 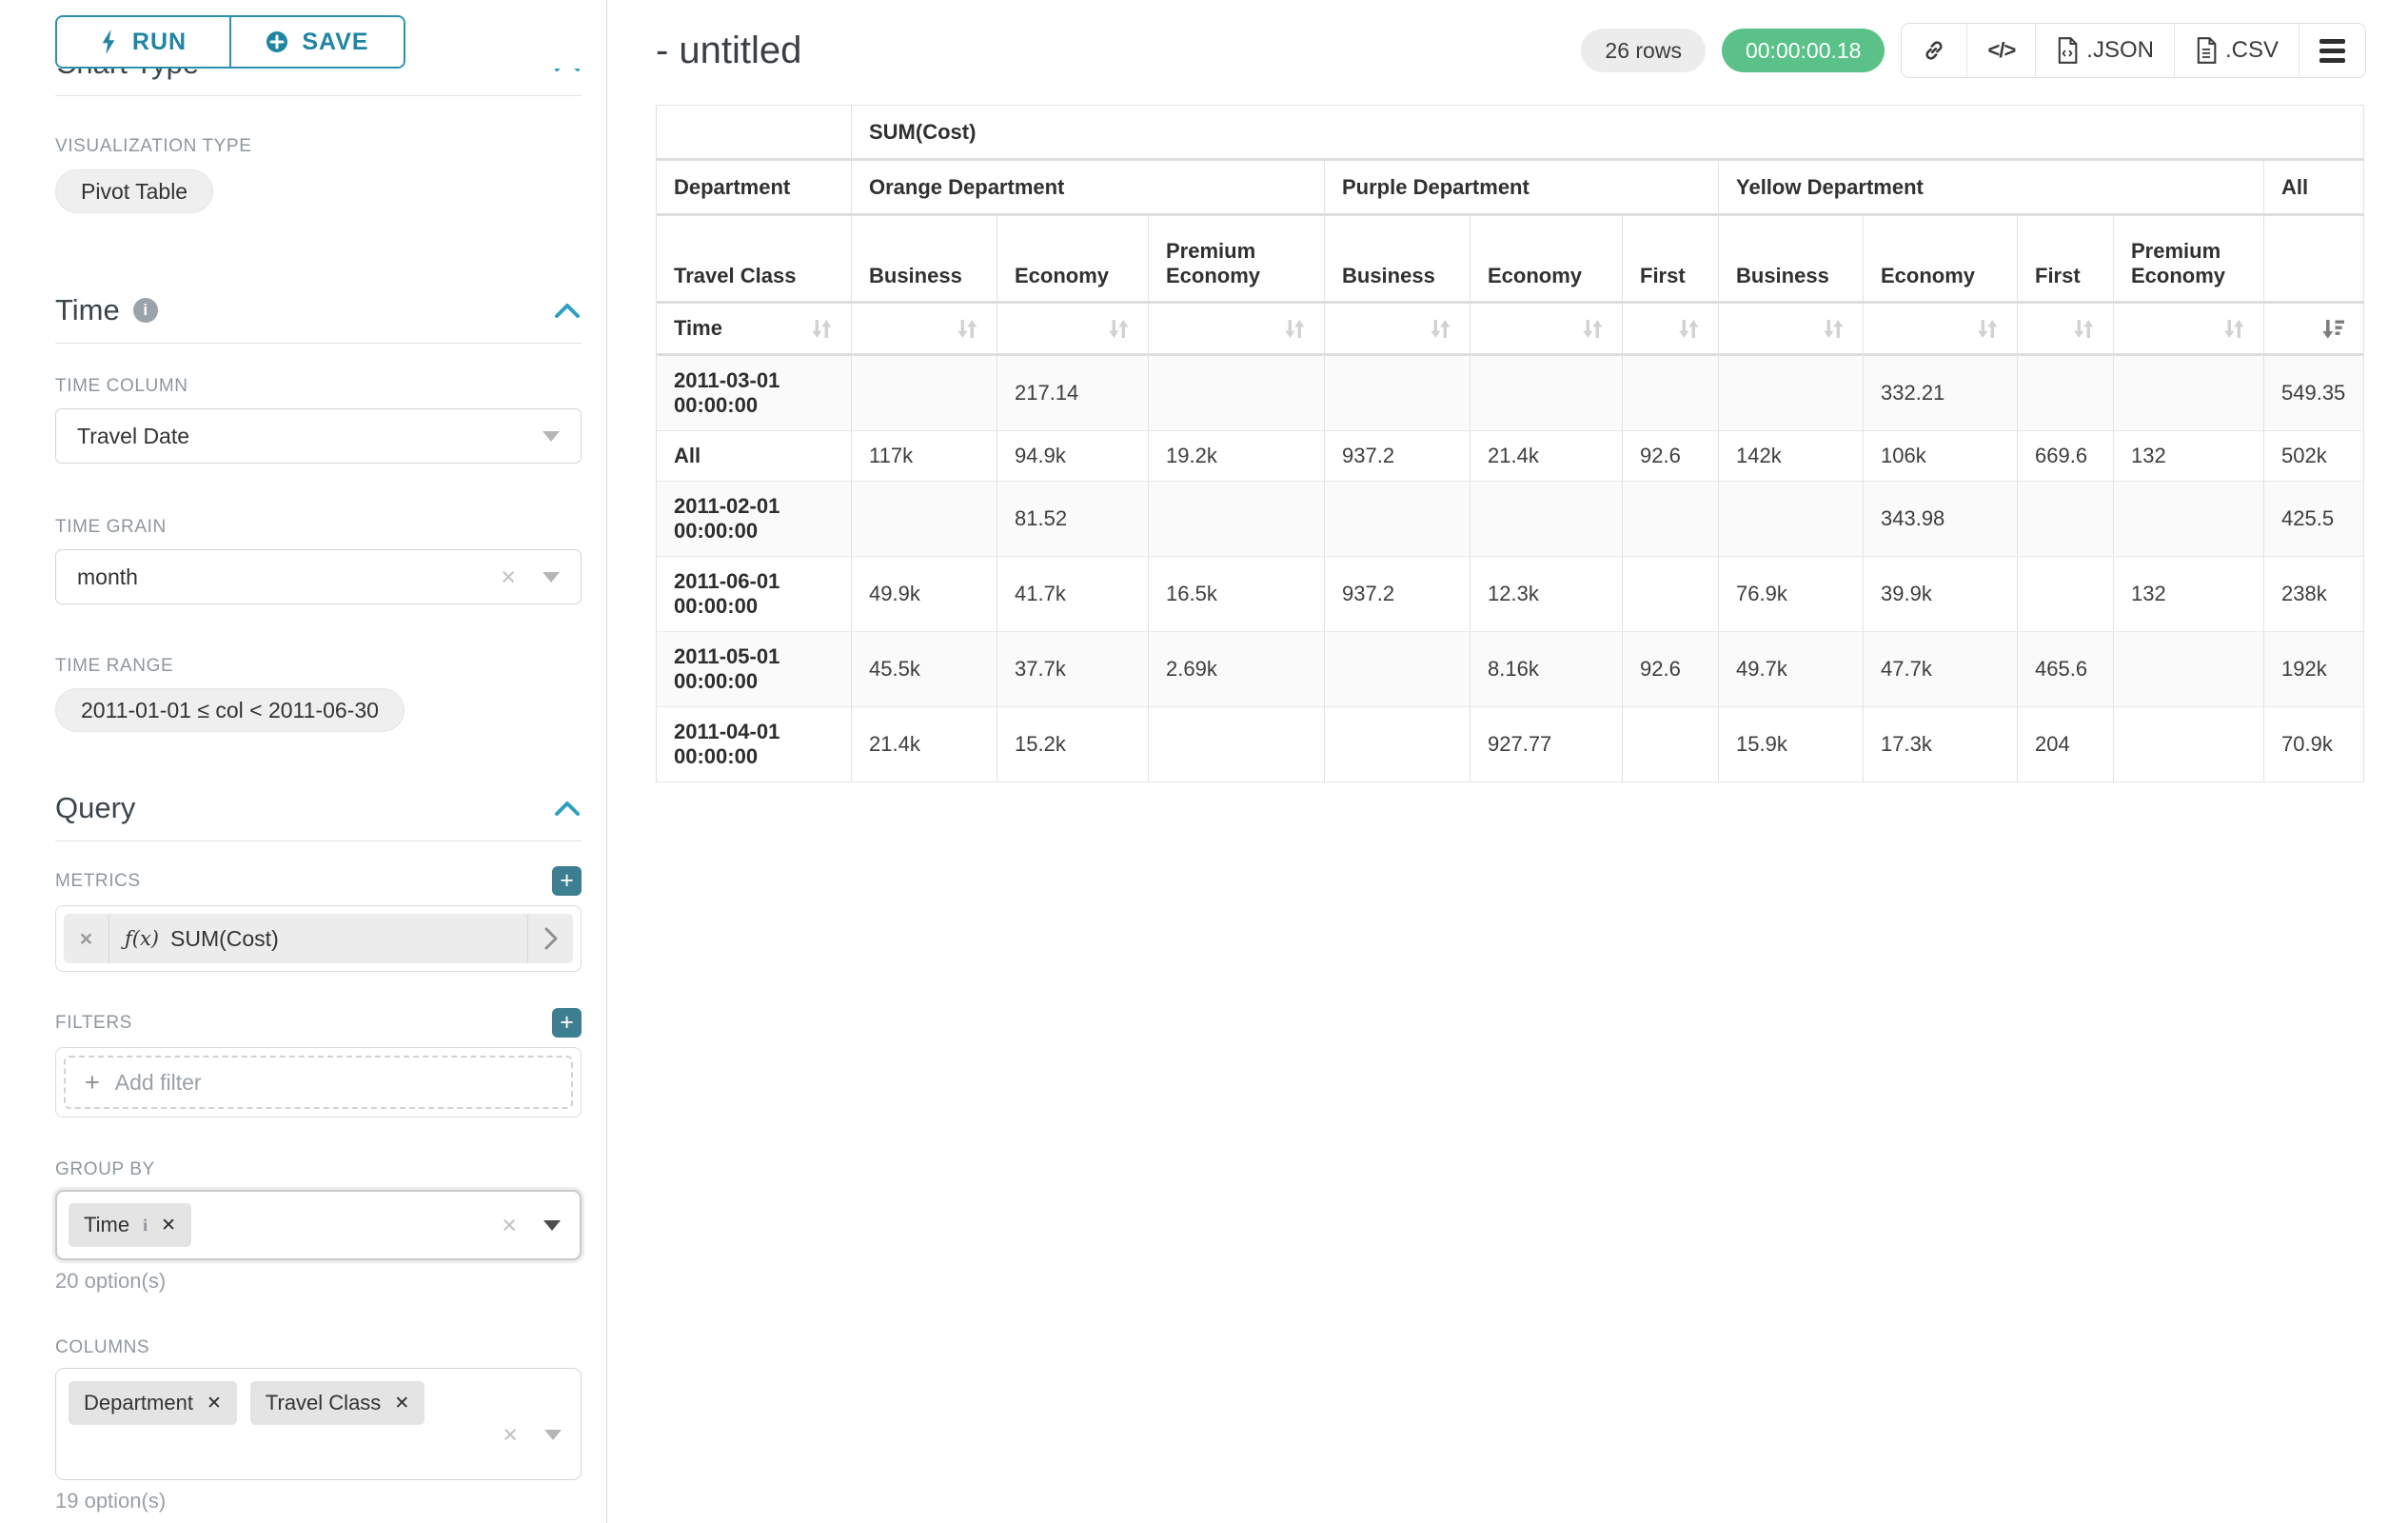 I want to click on function-icon: ƒ(x), so click(x=142, y=939).